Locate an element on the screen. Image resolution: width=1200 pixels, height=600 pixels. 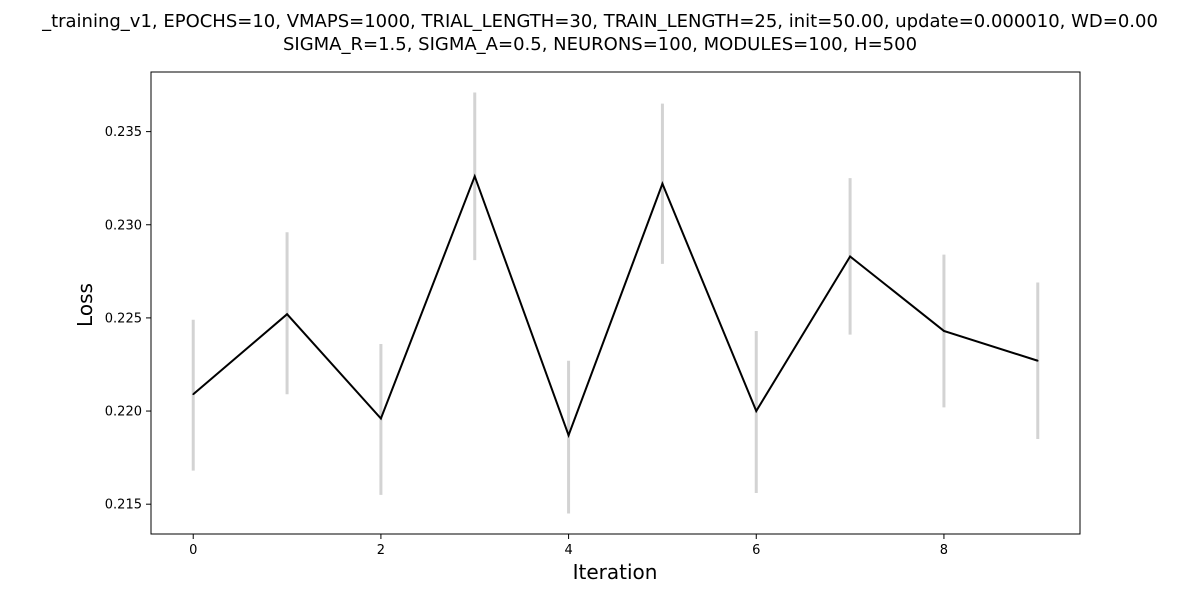
y-axis-label: Loss is located at coordinates (85, 305).